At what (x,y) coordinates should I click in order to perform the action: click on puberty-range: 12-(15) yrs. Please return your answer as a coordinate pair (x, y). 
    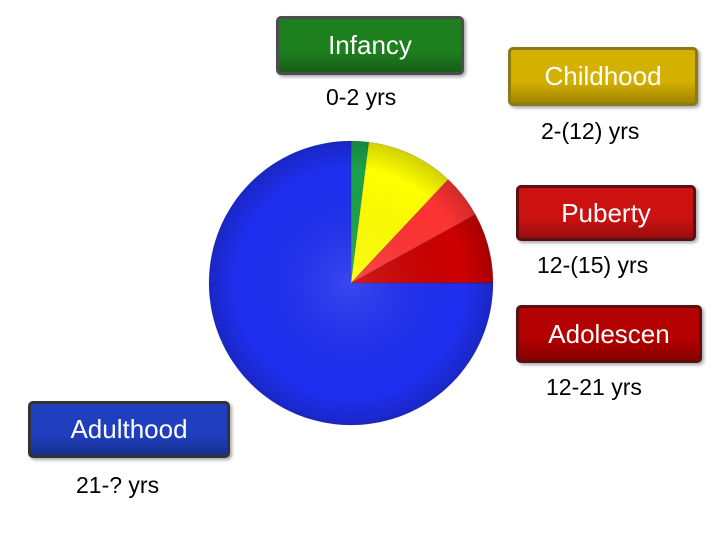
    Looking at the image, I should click on (593, 265).